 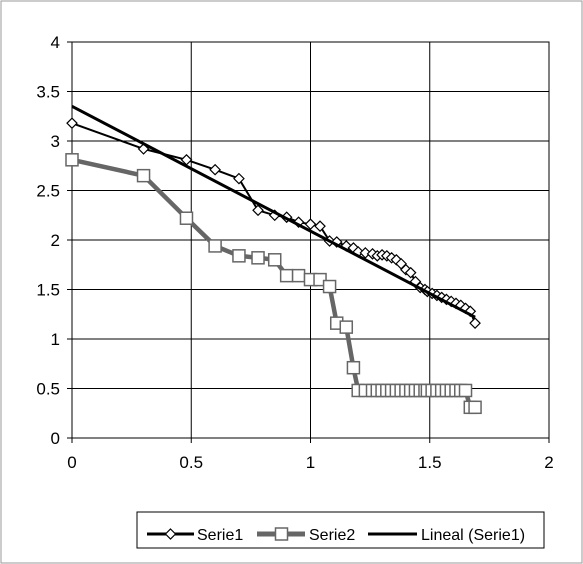 I want to click on y-tick-label: 1, so click(x=55, y=339).